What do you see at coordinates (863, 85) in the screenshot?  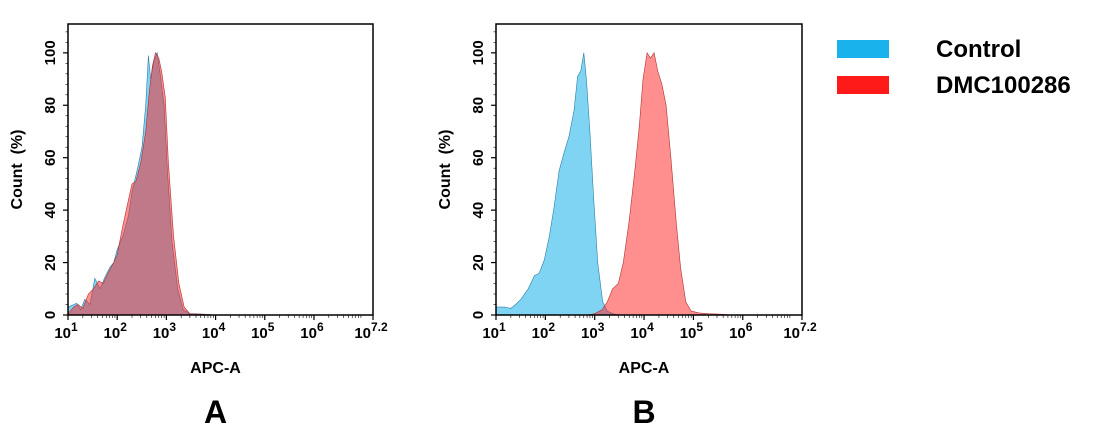 I see `legend-swatch-dmc100286` at bounding box center [863, 85].